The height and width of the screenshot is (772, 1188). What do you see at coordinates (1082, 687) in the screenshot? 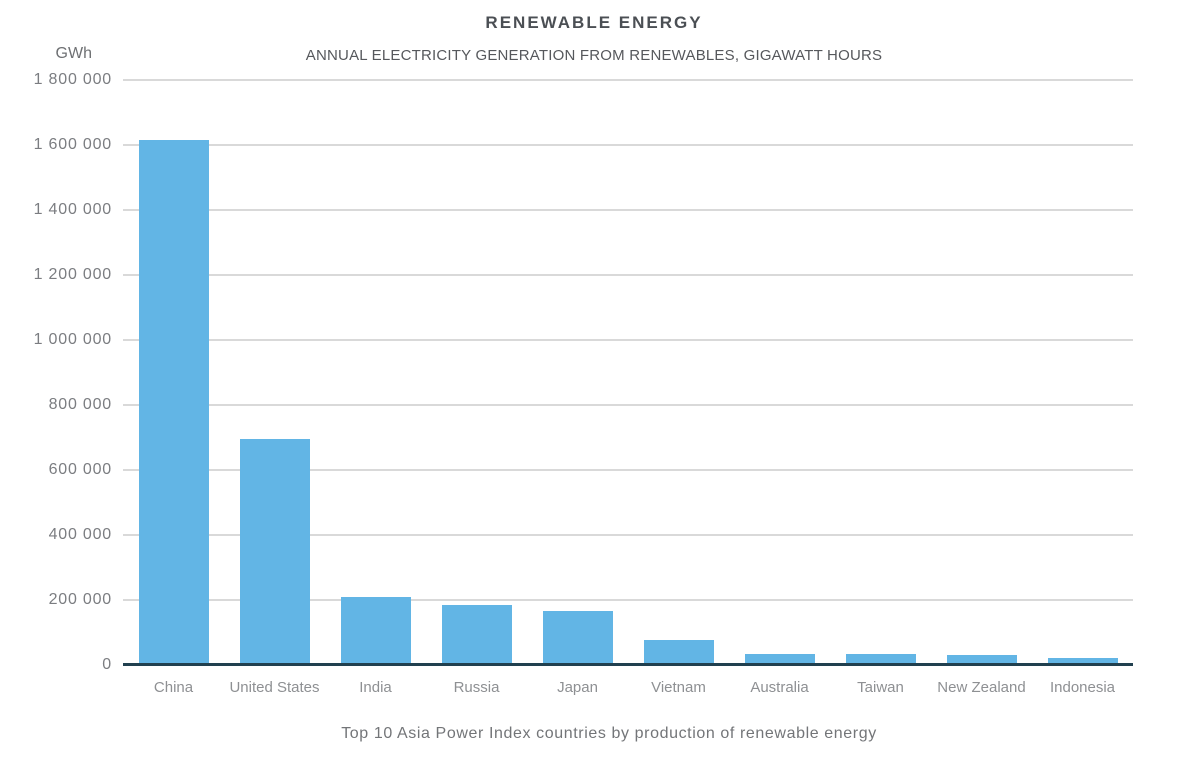
I see `x-axis-label: Indonesia` at bounding box center [1082, 687].